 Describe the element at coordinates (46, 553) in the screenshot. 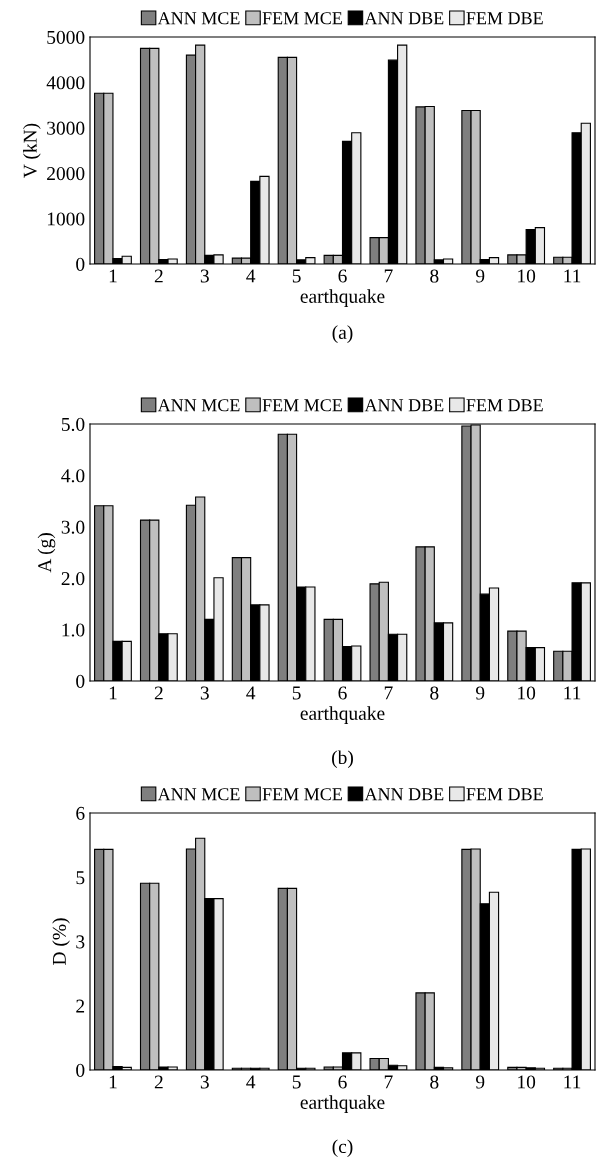

I see `y-axis-title: A (g)` at that location.